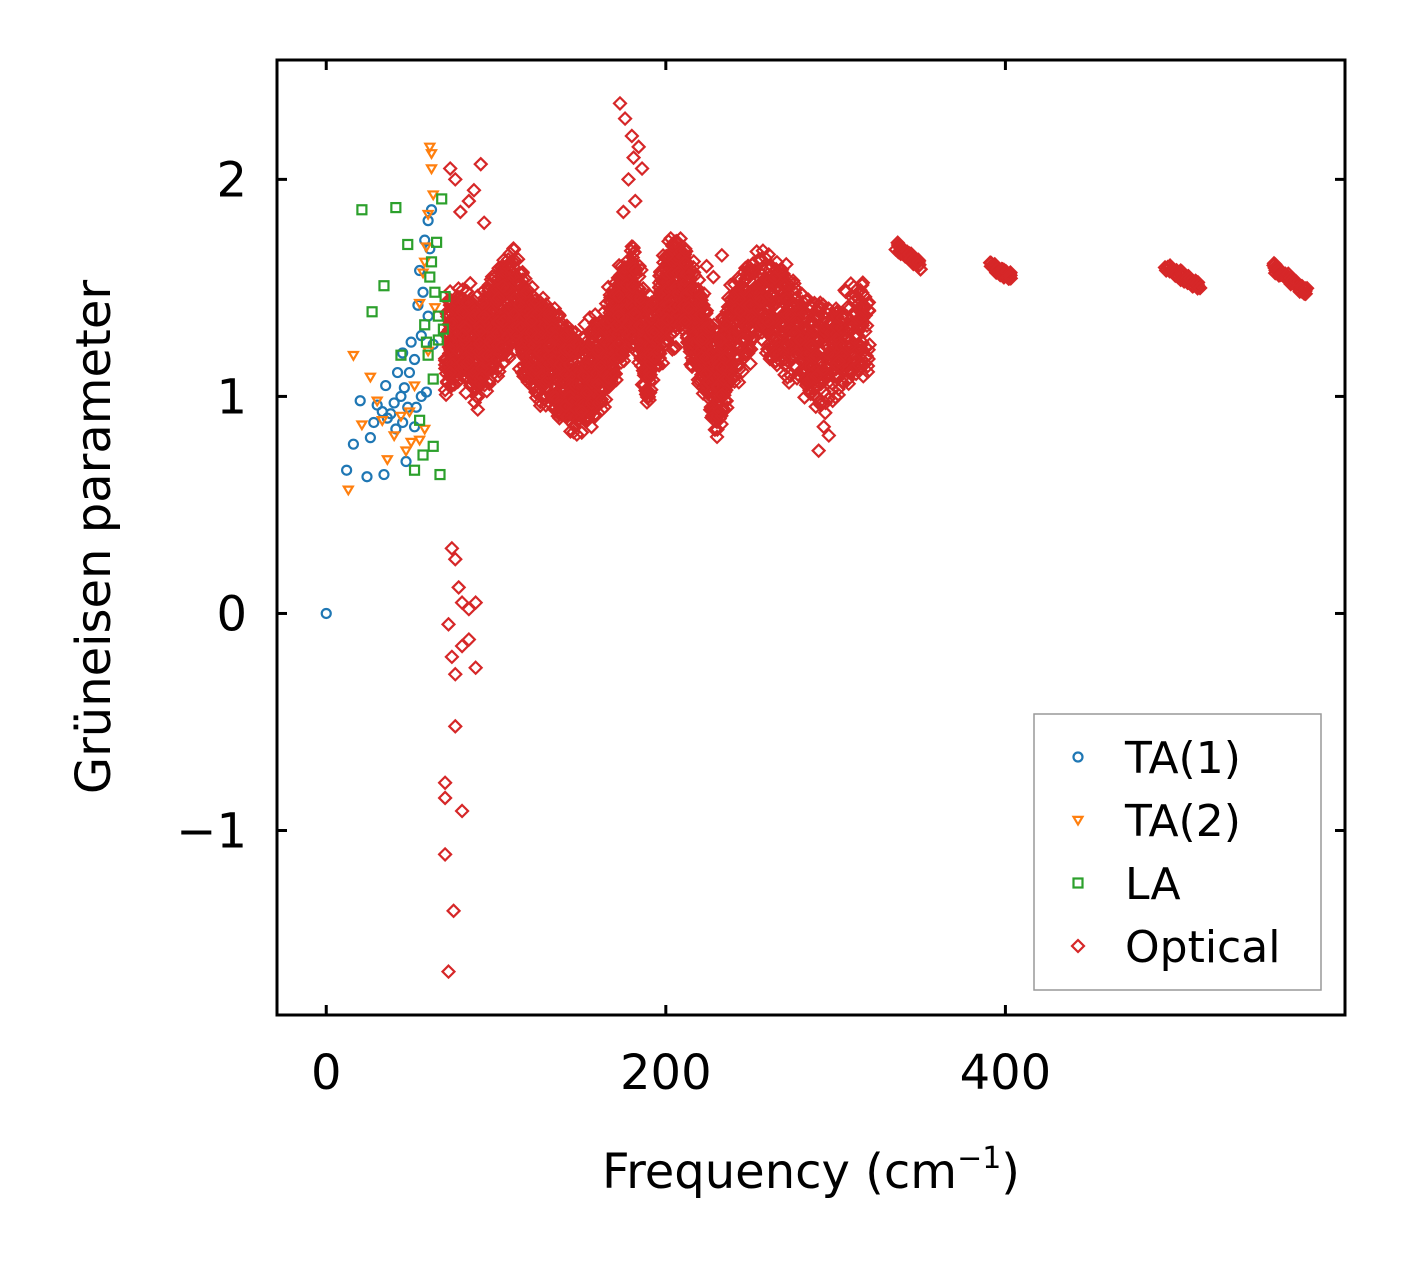 This screenshot has height=1268, width=1406. I want to click on y-tick-label: −1, so click(211, 832).